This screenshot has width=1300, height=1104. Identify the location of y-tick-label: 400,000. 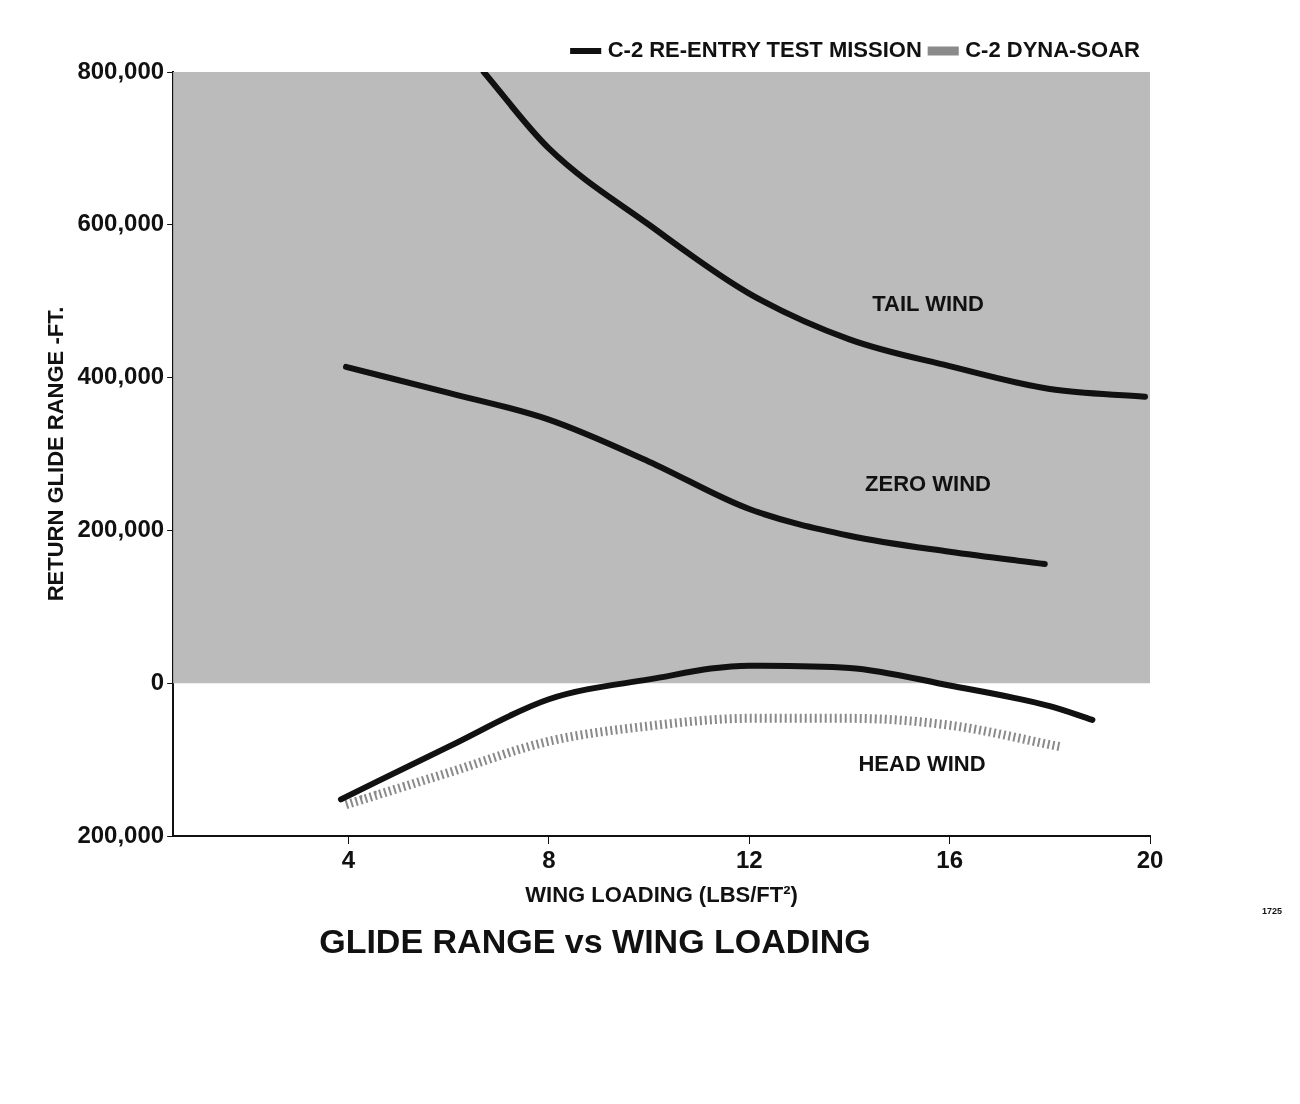
(121, 376).